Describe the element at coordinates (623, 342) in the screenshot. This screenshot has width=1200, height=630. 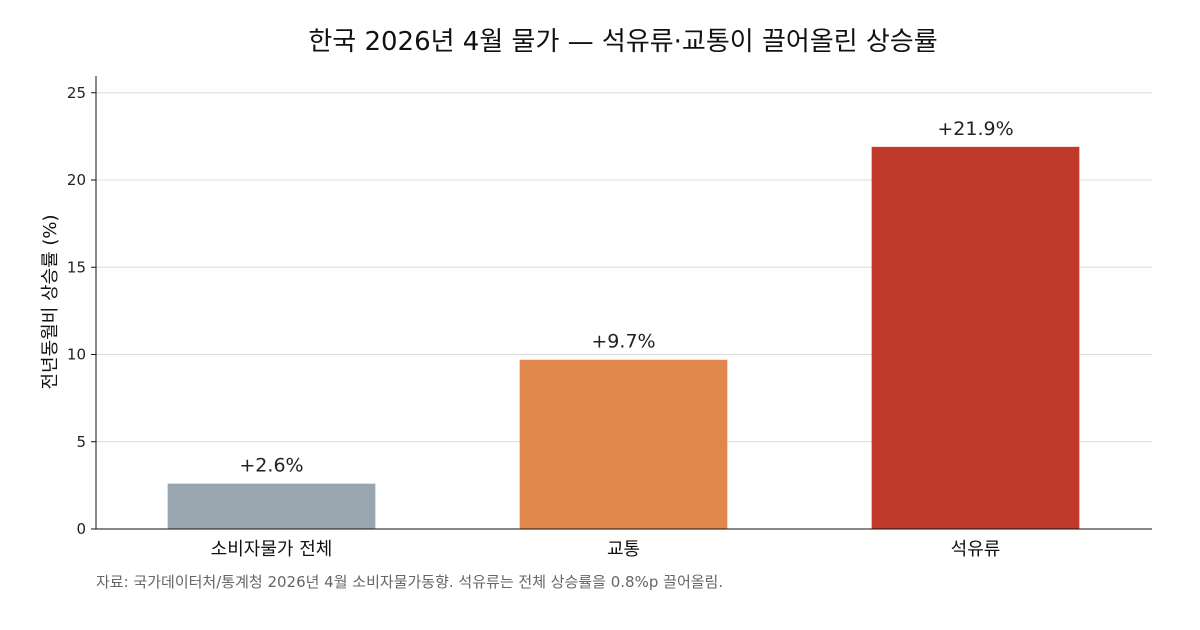
I see `data-label: +9.7%` at that location.